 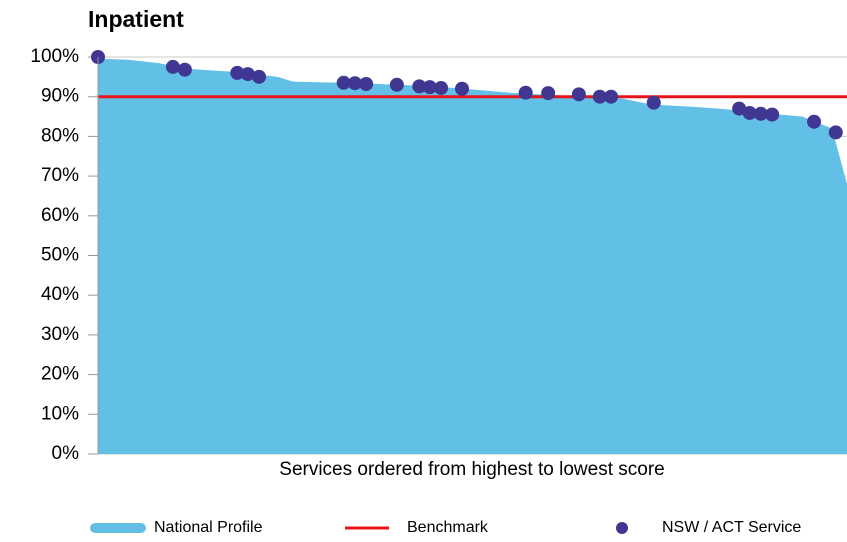 What do you see at coordinates (60, 215) in the screenshot?
I see `y-tick-label: 60%` at bounding box center [60, 215].